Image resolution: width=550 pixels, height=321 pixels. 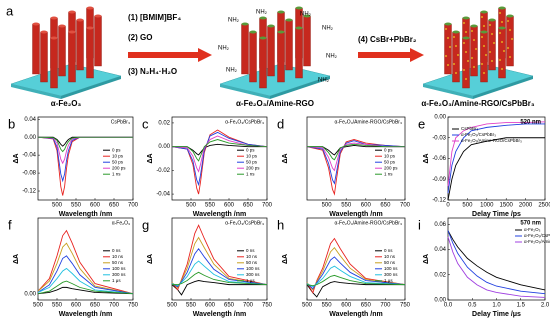 I want to click on x-tick-label: 1000, so click(x=487, y=206).